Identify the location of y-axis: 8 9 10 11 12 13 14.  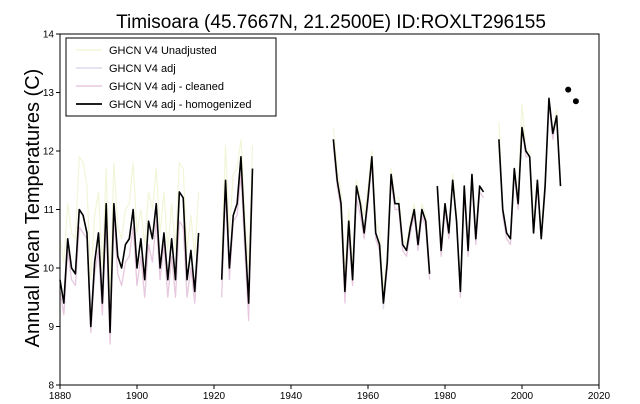
(51, 211).